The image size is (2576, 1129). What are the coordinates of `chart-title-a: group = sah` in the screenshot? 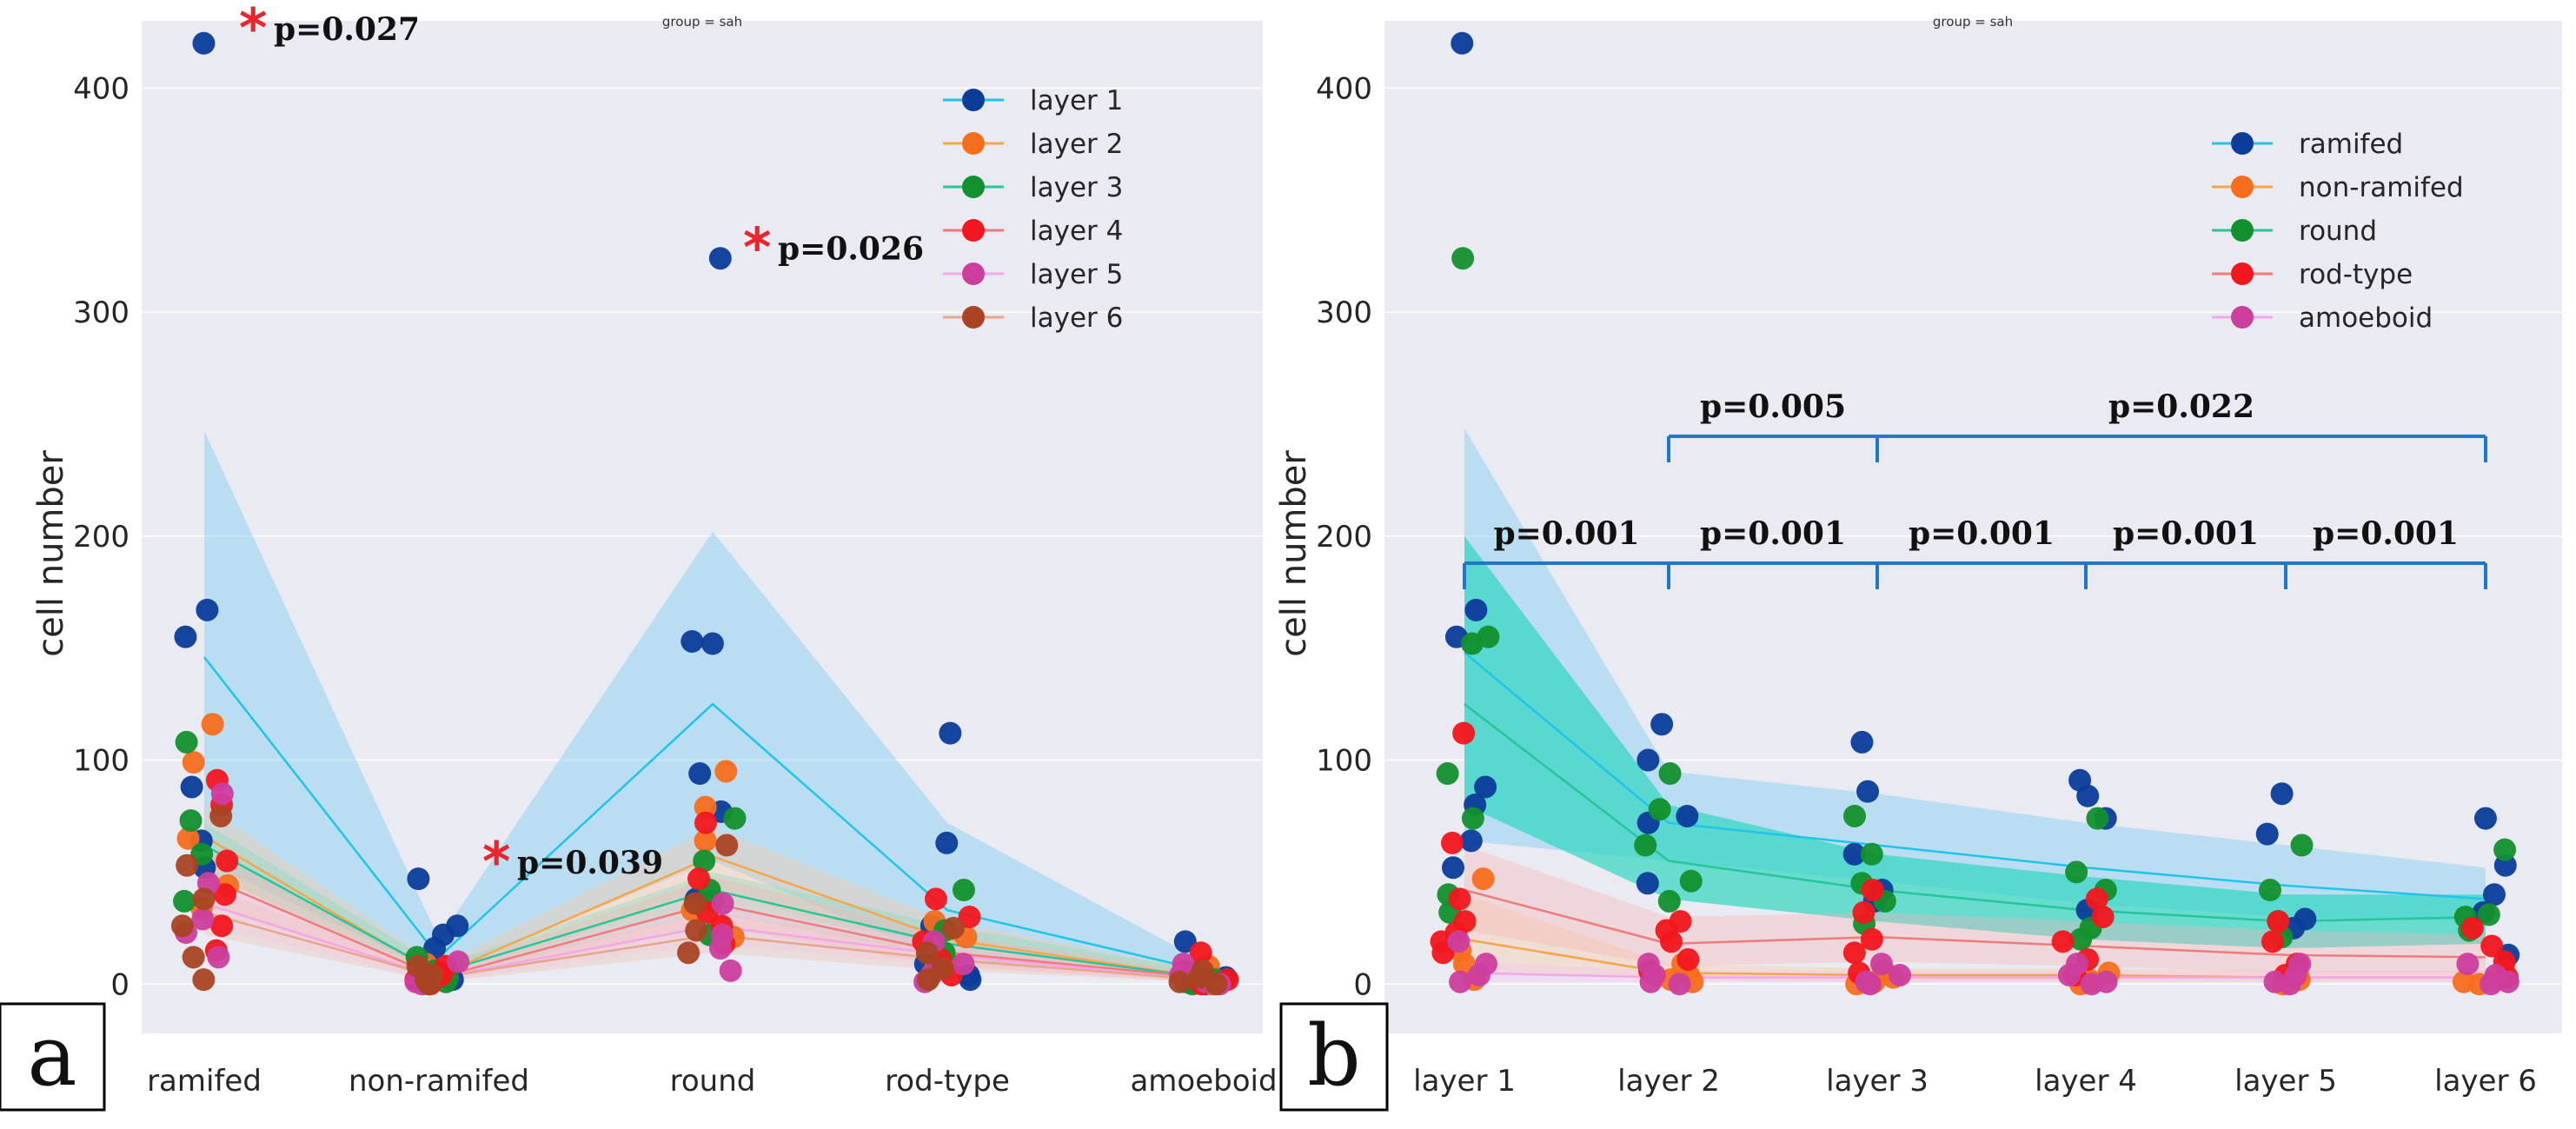 It's located at (702, 22).